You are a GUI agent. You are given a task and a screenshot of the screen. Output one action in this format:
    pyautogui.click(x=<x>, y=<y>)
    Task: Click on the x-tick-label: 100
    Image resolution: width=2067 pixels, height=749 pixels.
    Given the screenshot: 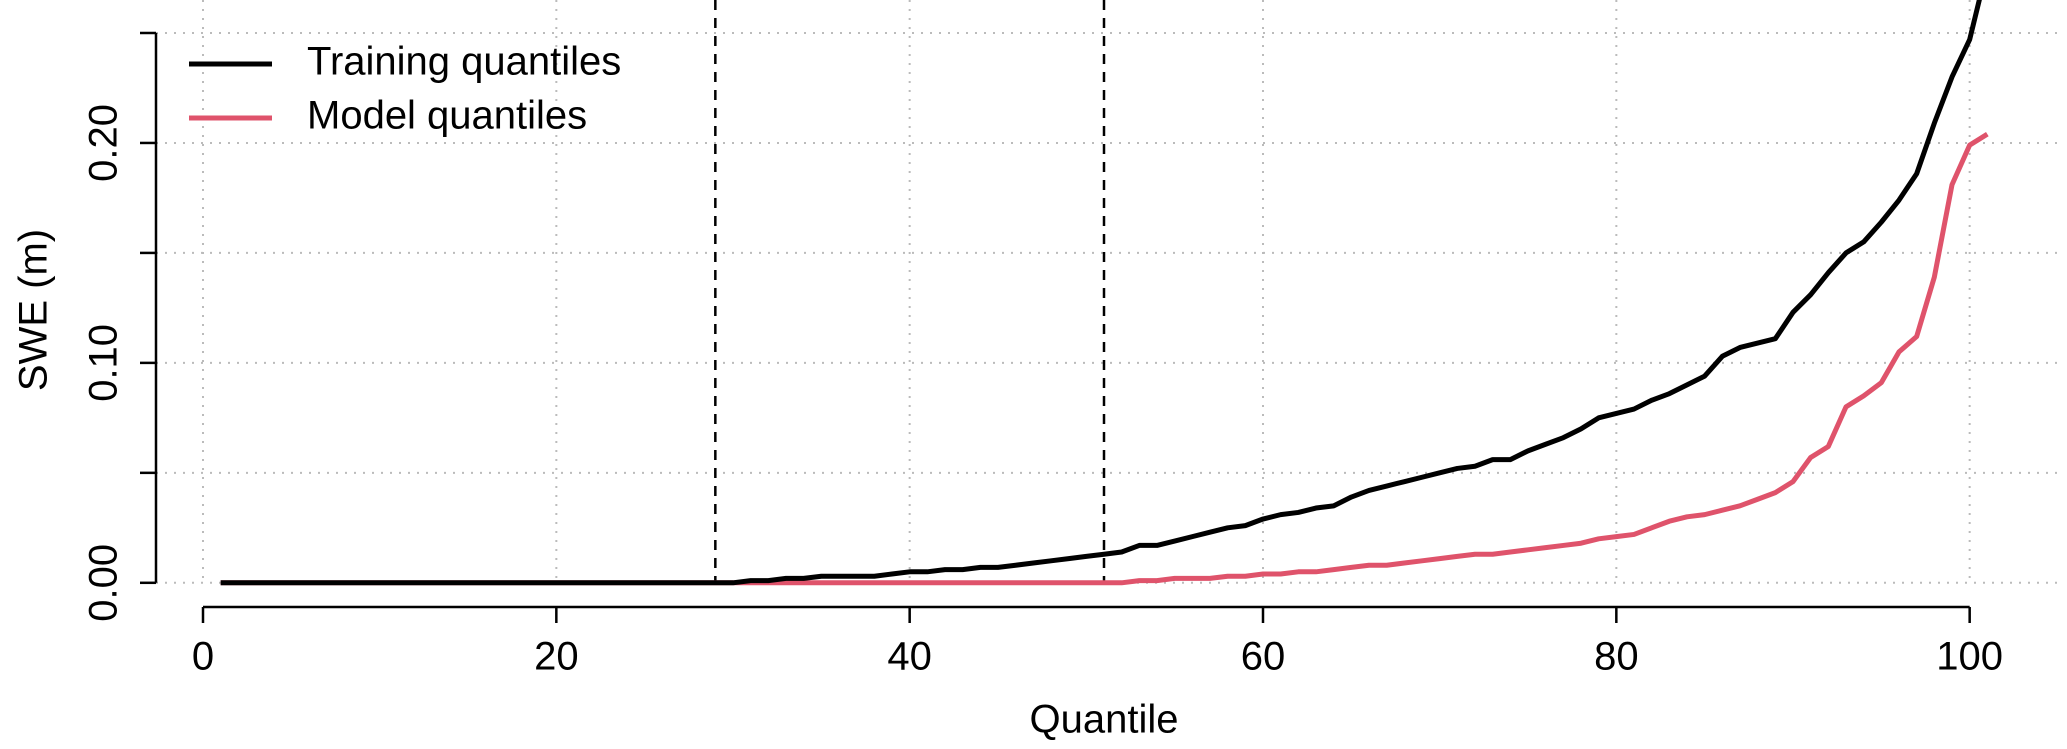 What is the action you would take?
    pyautogui.click(x=1969, y=657)
    